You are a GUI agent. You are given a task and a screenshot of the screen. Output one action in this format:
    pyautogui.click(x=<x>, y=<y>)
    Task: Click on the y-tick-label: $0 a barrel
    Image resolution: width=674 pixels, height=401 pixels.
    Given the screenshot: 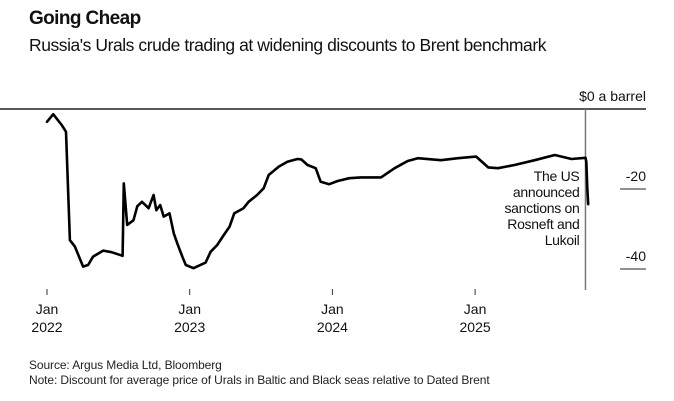 What is the action you would take?
    pyautogui.click(x=612, y=96)
    